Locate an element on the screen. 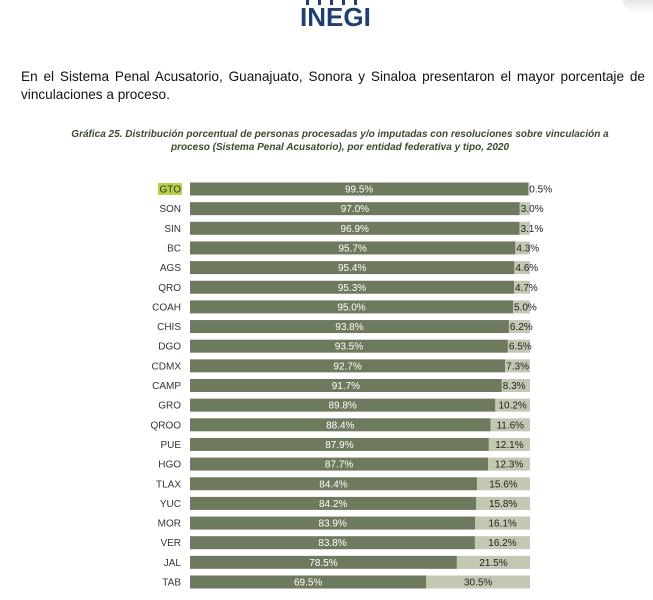  data-label-primary: 88.4% is located at coordinates (340, 425).